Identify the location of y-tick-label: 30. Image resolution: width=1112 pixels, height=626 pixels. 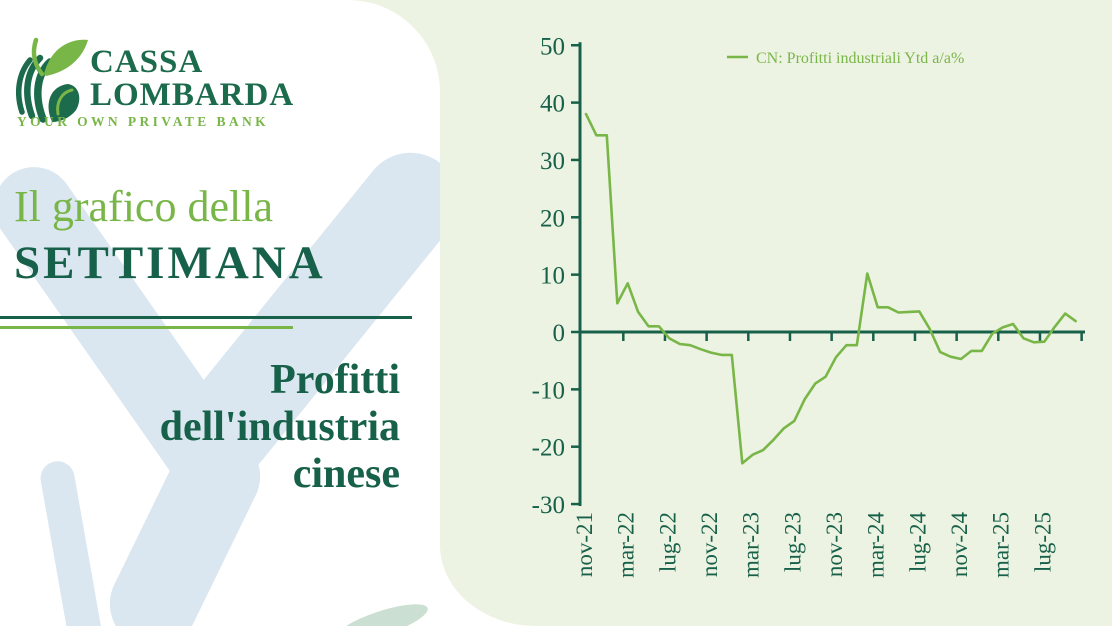
(552, 161).